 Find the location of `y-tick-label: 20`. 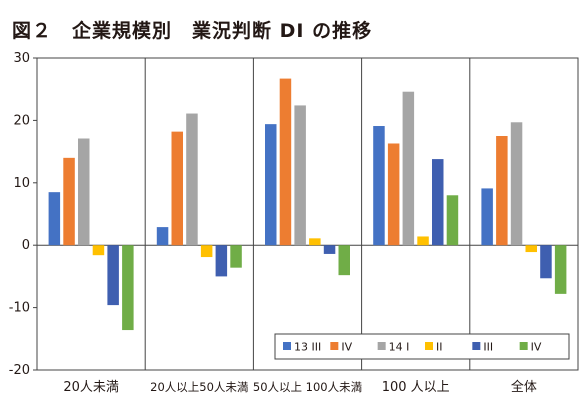

y-tick-label: 20 is located at coordinates (21, 120).